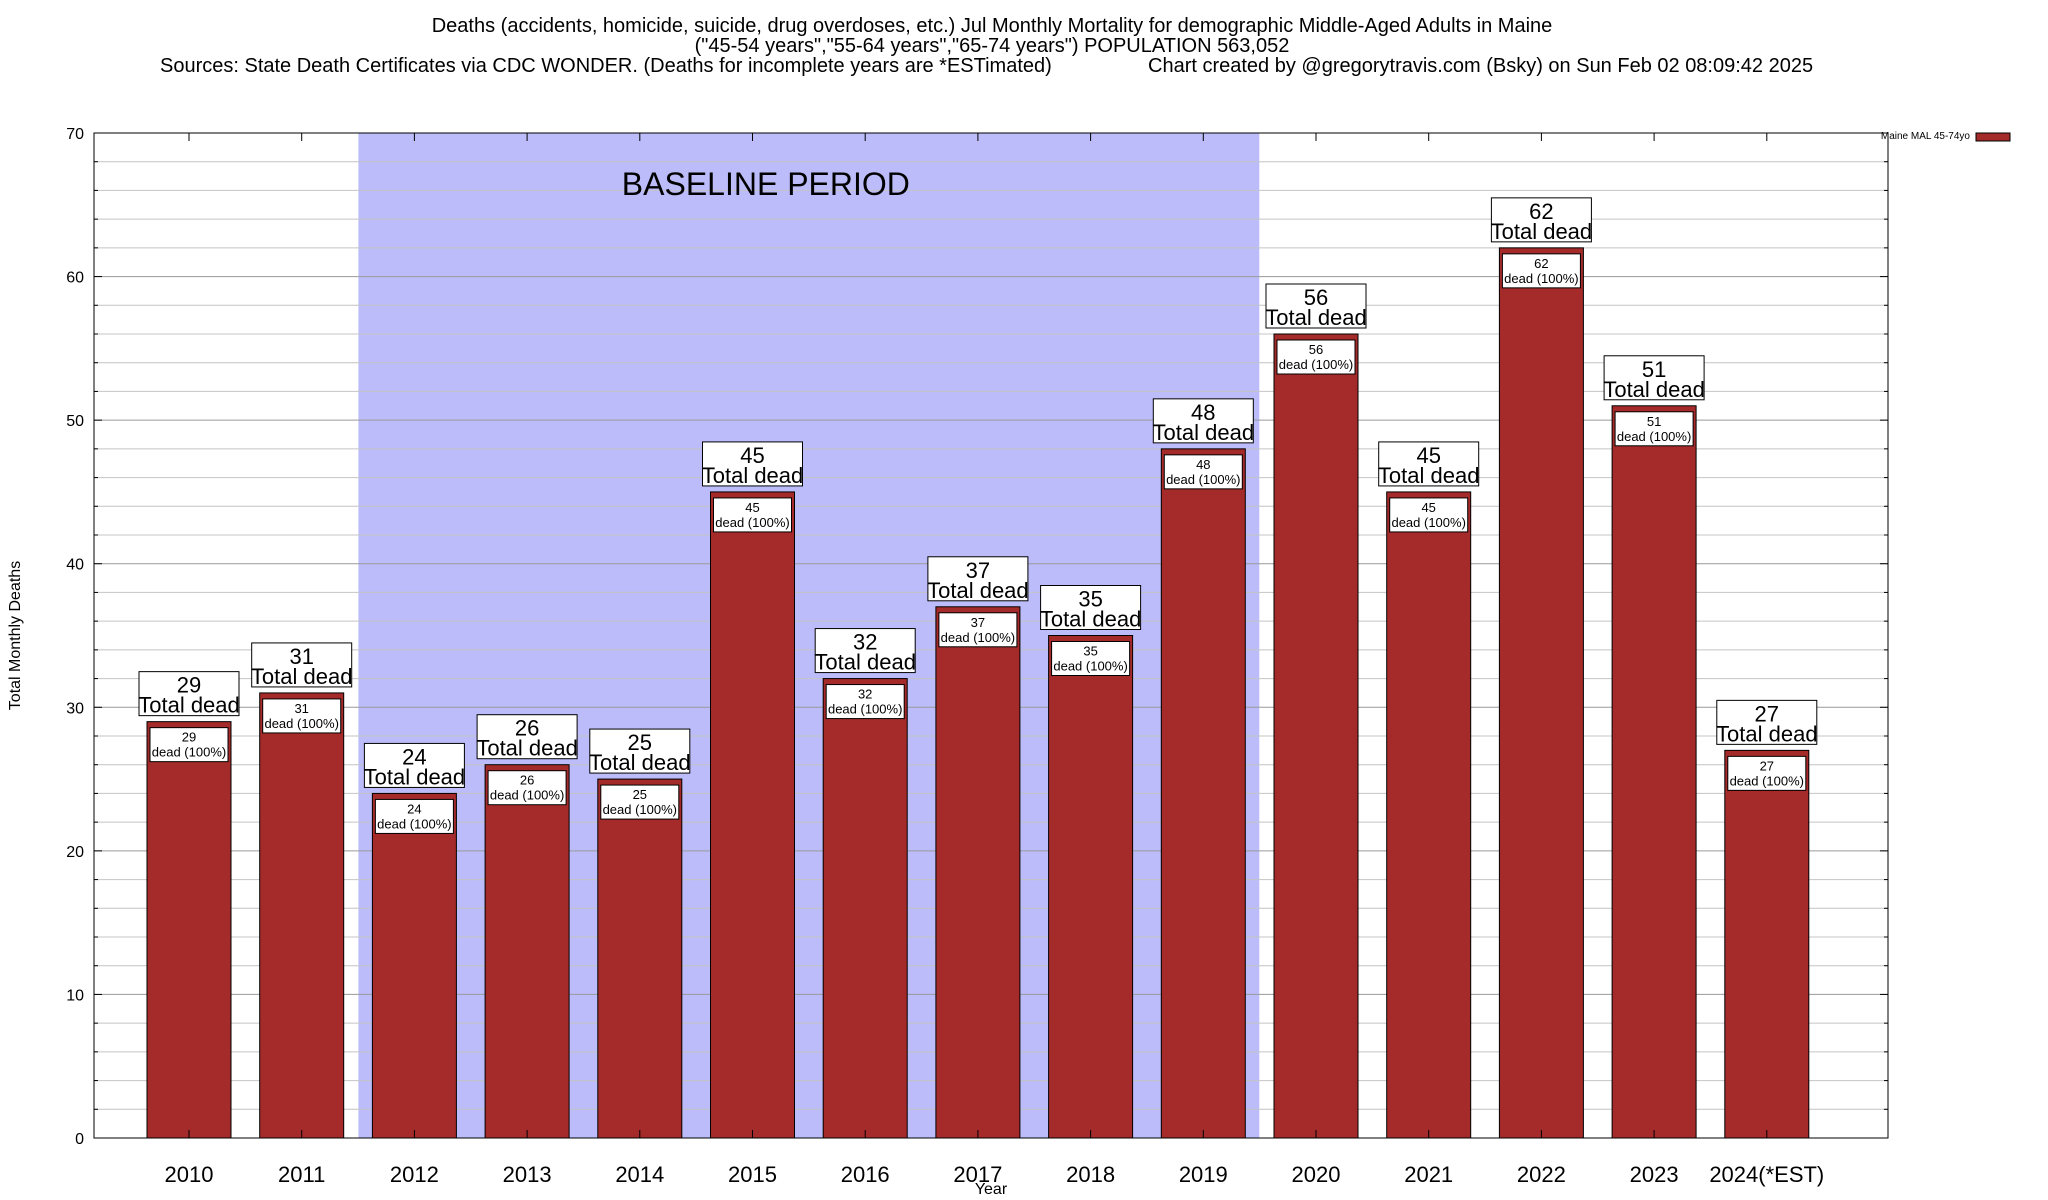 Image resolution: width=2048 pixels, height=1200 pixels. What do you see at coordinates (1926, 136) in the screenshot?
I see `legend-entry-label: Maine MAL 45-74yo` at bounding box center [1926, 136].